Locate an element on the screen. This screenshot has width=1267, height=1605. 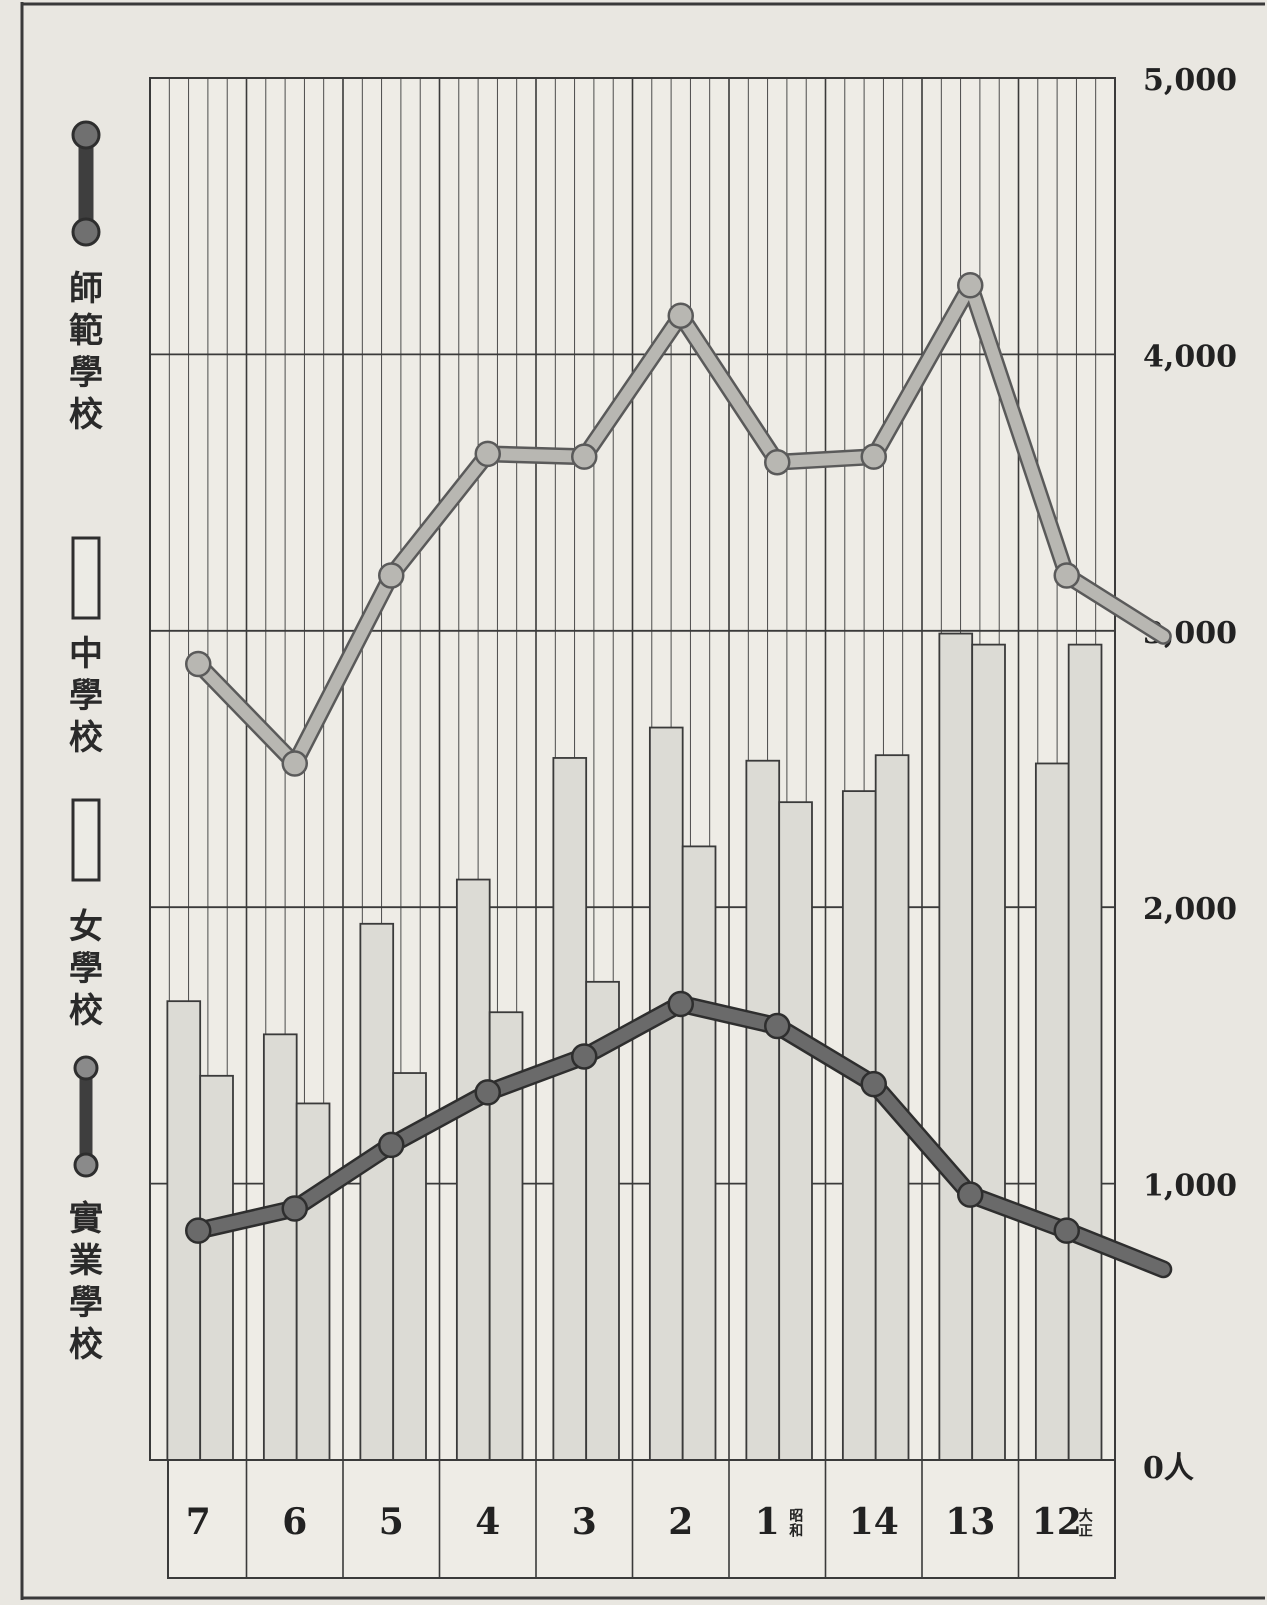
x-tick-label: 1 is located at coordinates (767, 1522).